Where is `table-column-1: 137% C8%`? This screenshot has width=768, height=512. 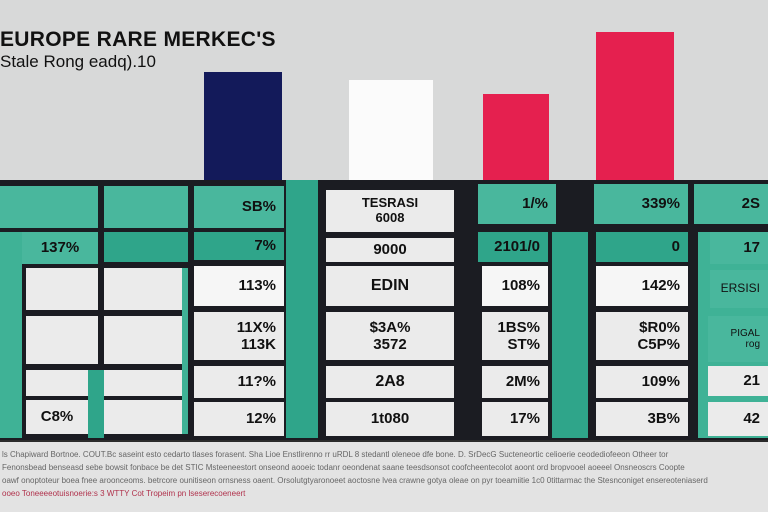
table-column-1: 137% C8% is located at coordinates (52, 310).